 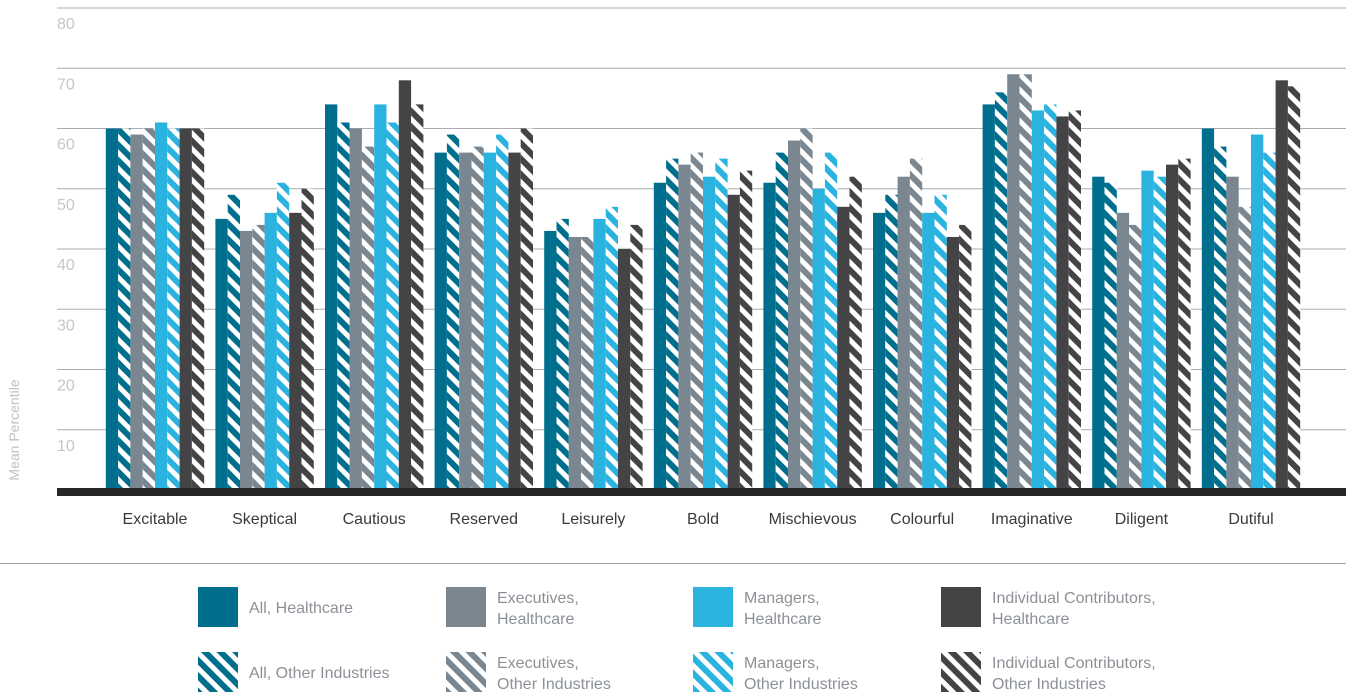 What do you see at coordinates (484, 519) in the screenshot?
I see `x-tick-label: Reserved` at bounding box center [484, 519].